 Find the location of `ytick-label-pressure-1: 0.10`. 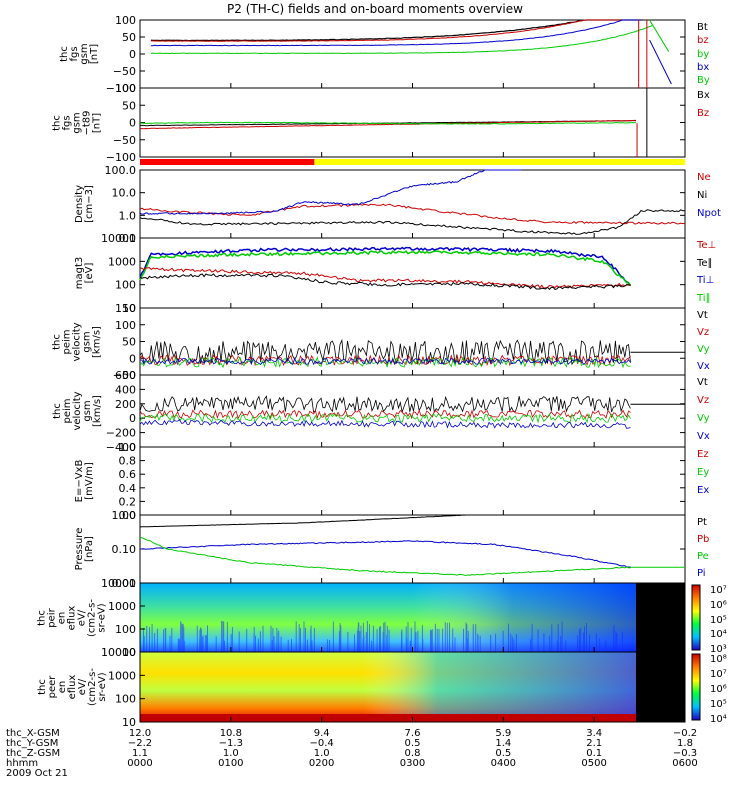

ytick-label-pressure-1: 0.10 is located at coordinates (124, 549).